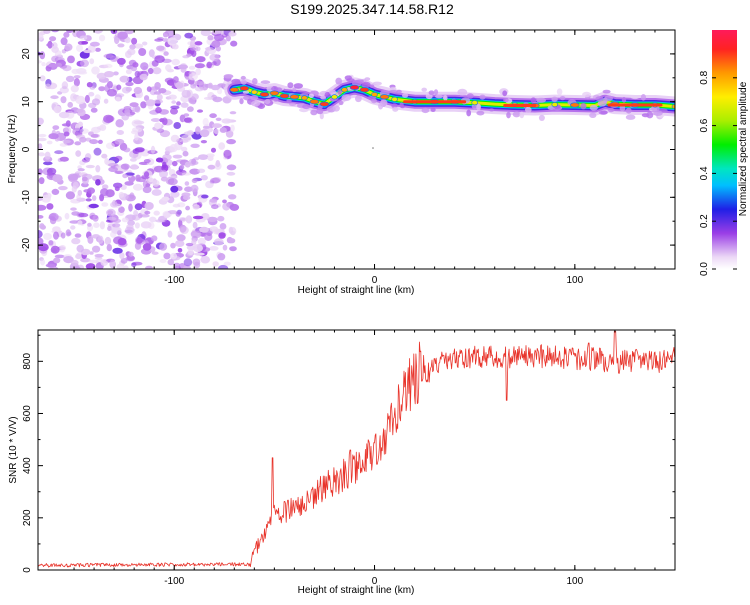 The image size is (750, 605). What do you see at coordinates (174, 280) in the screenshot?
I see `x-tick-label: -100` at bounding box center [174, 280].